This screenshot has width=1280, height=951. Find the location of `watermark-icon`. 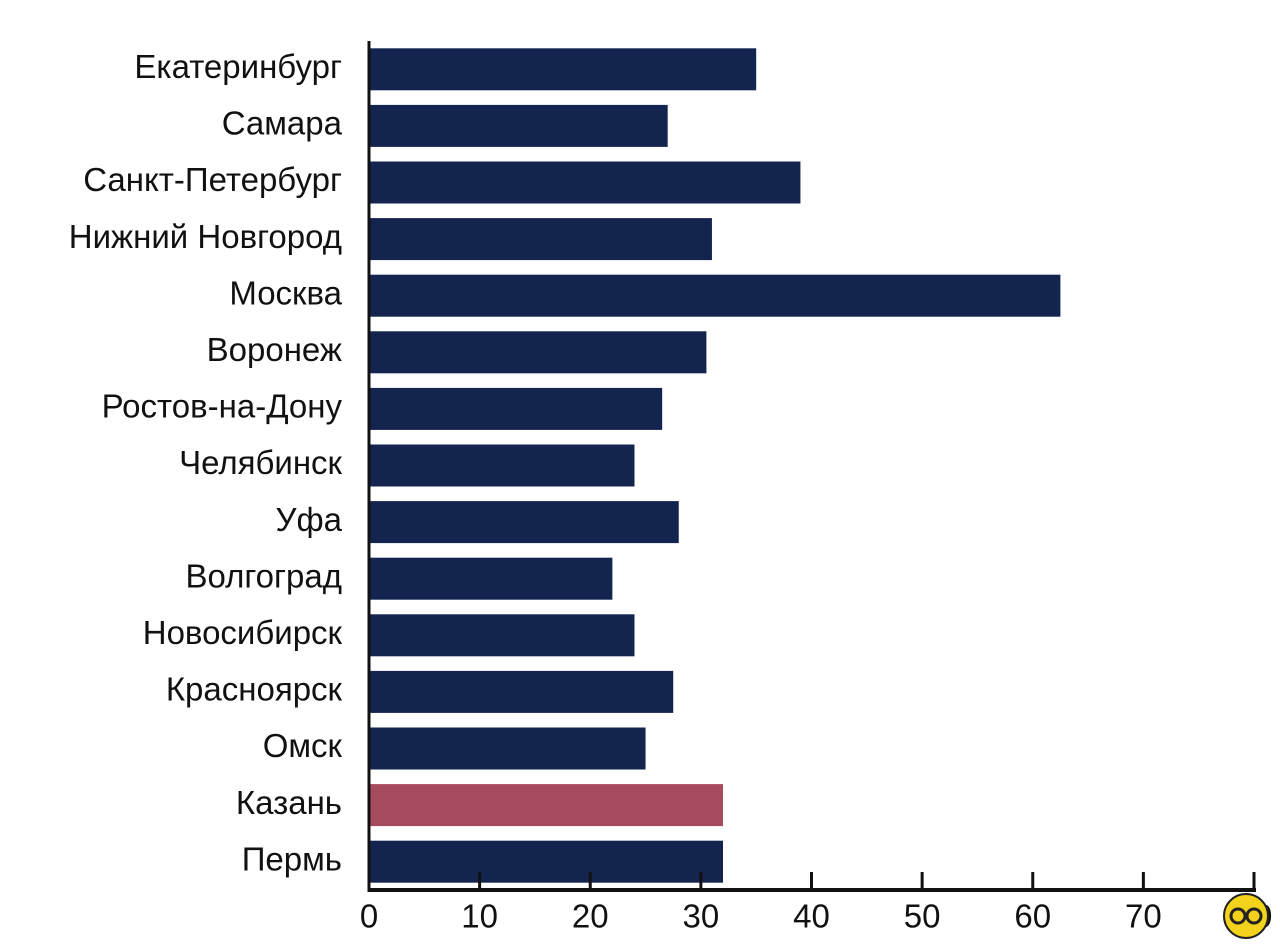

watermark-icon is located at coordinates (1246, 916).